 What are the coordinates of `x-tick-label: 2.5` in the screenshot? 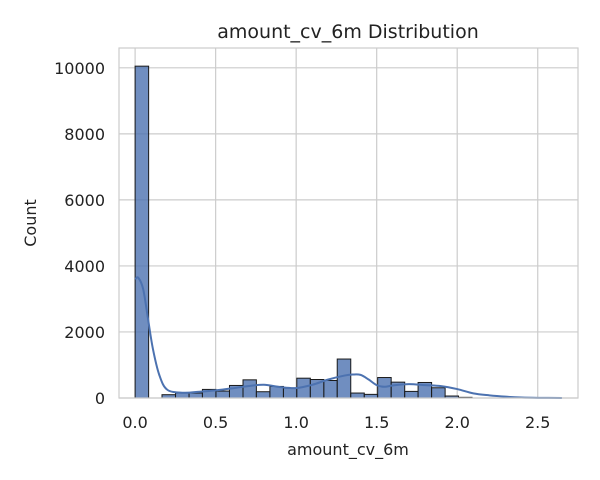 It's located at (537, 422).